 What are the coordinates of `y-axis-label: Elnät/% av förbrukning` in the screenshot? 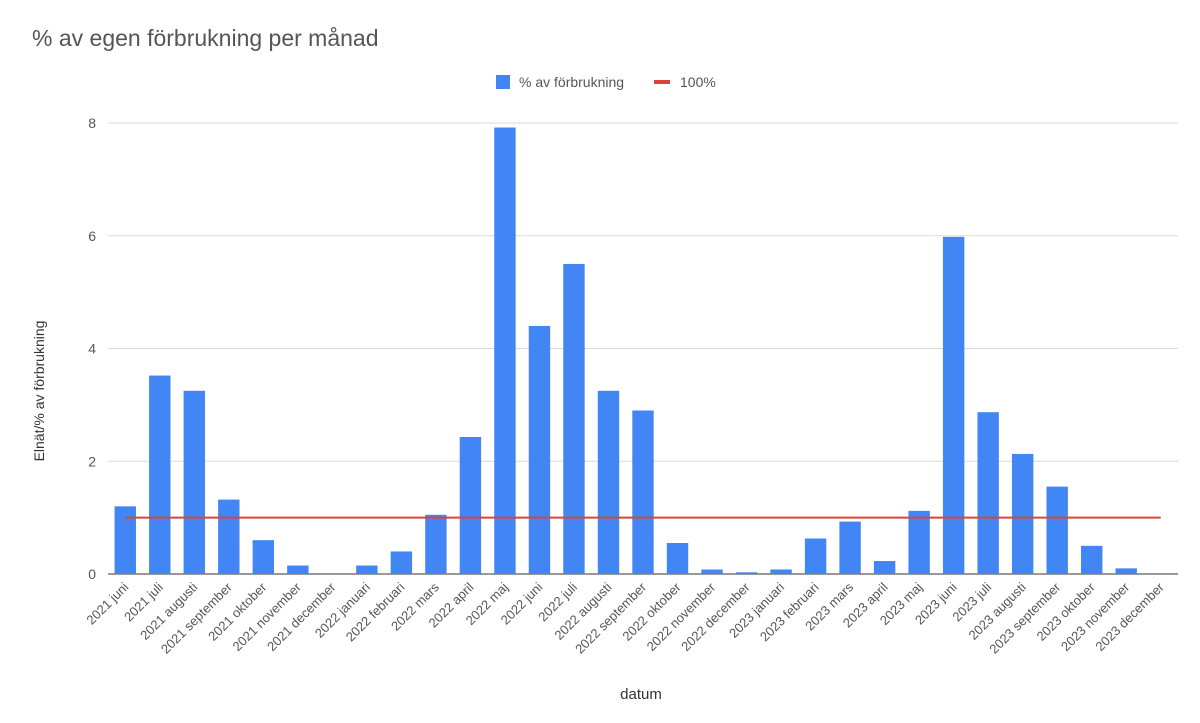 It's located at (39, 391).